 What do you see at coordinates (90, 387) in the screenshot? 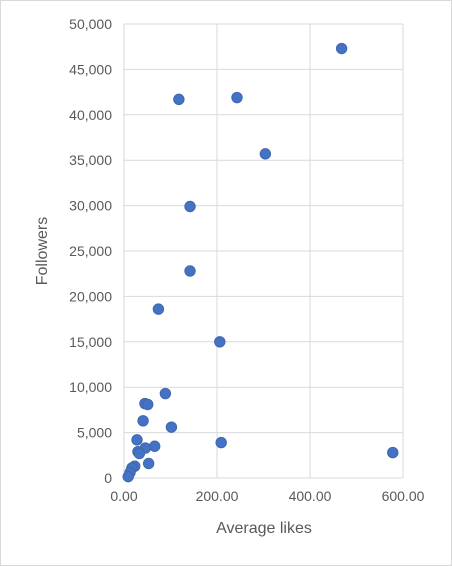
I see `y-tick-label: 10,000` at bounding box center [90, 387].